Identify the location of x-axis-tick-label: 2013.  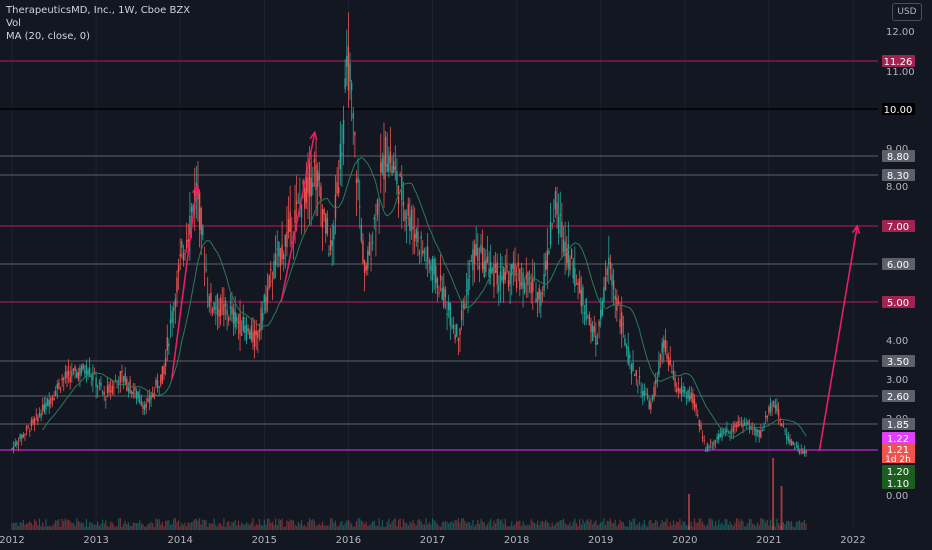
(95, 540).